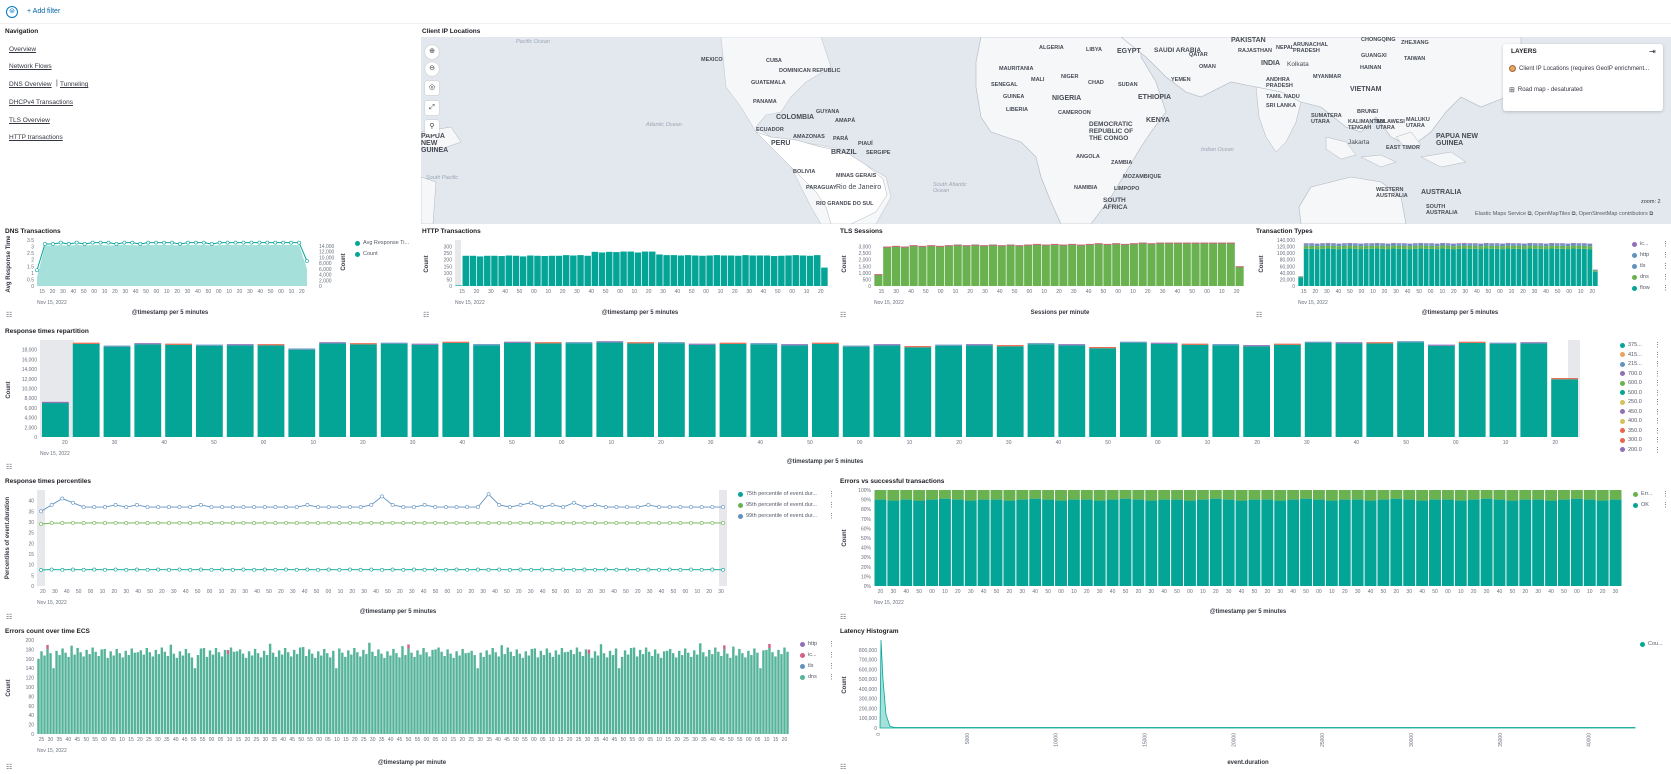 This screenshot has width=1671, height=774. I want to click on resp-legend-item: 200.0, so click(1631, 450).